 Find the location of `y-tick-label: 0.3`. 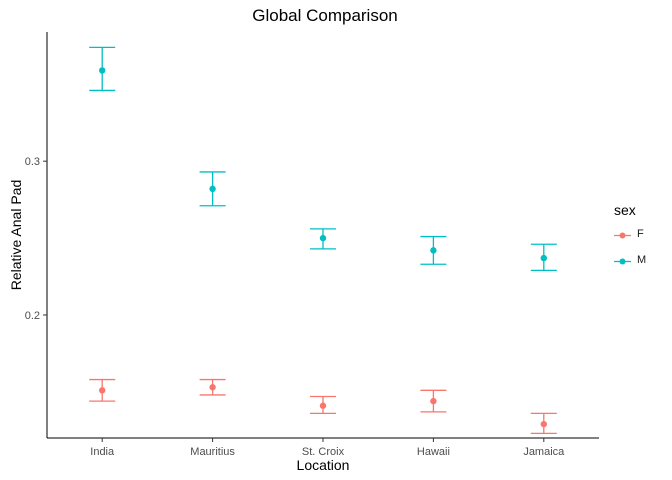

y-tick-label: 0.3 is located at coordinates (32, 162).